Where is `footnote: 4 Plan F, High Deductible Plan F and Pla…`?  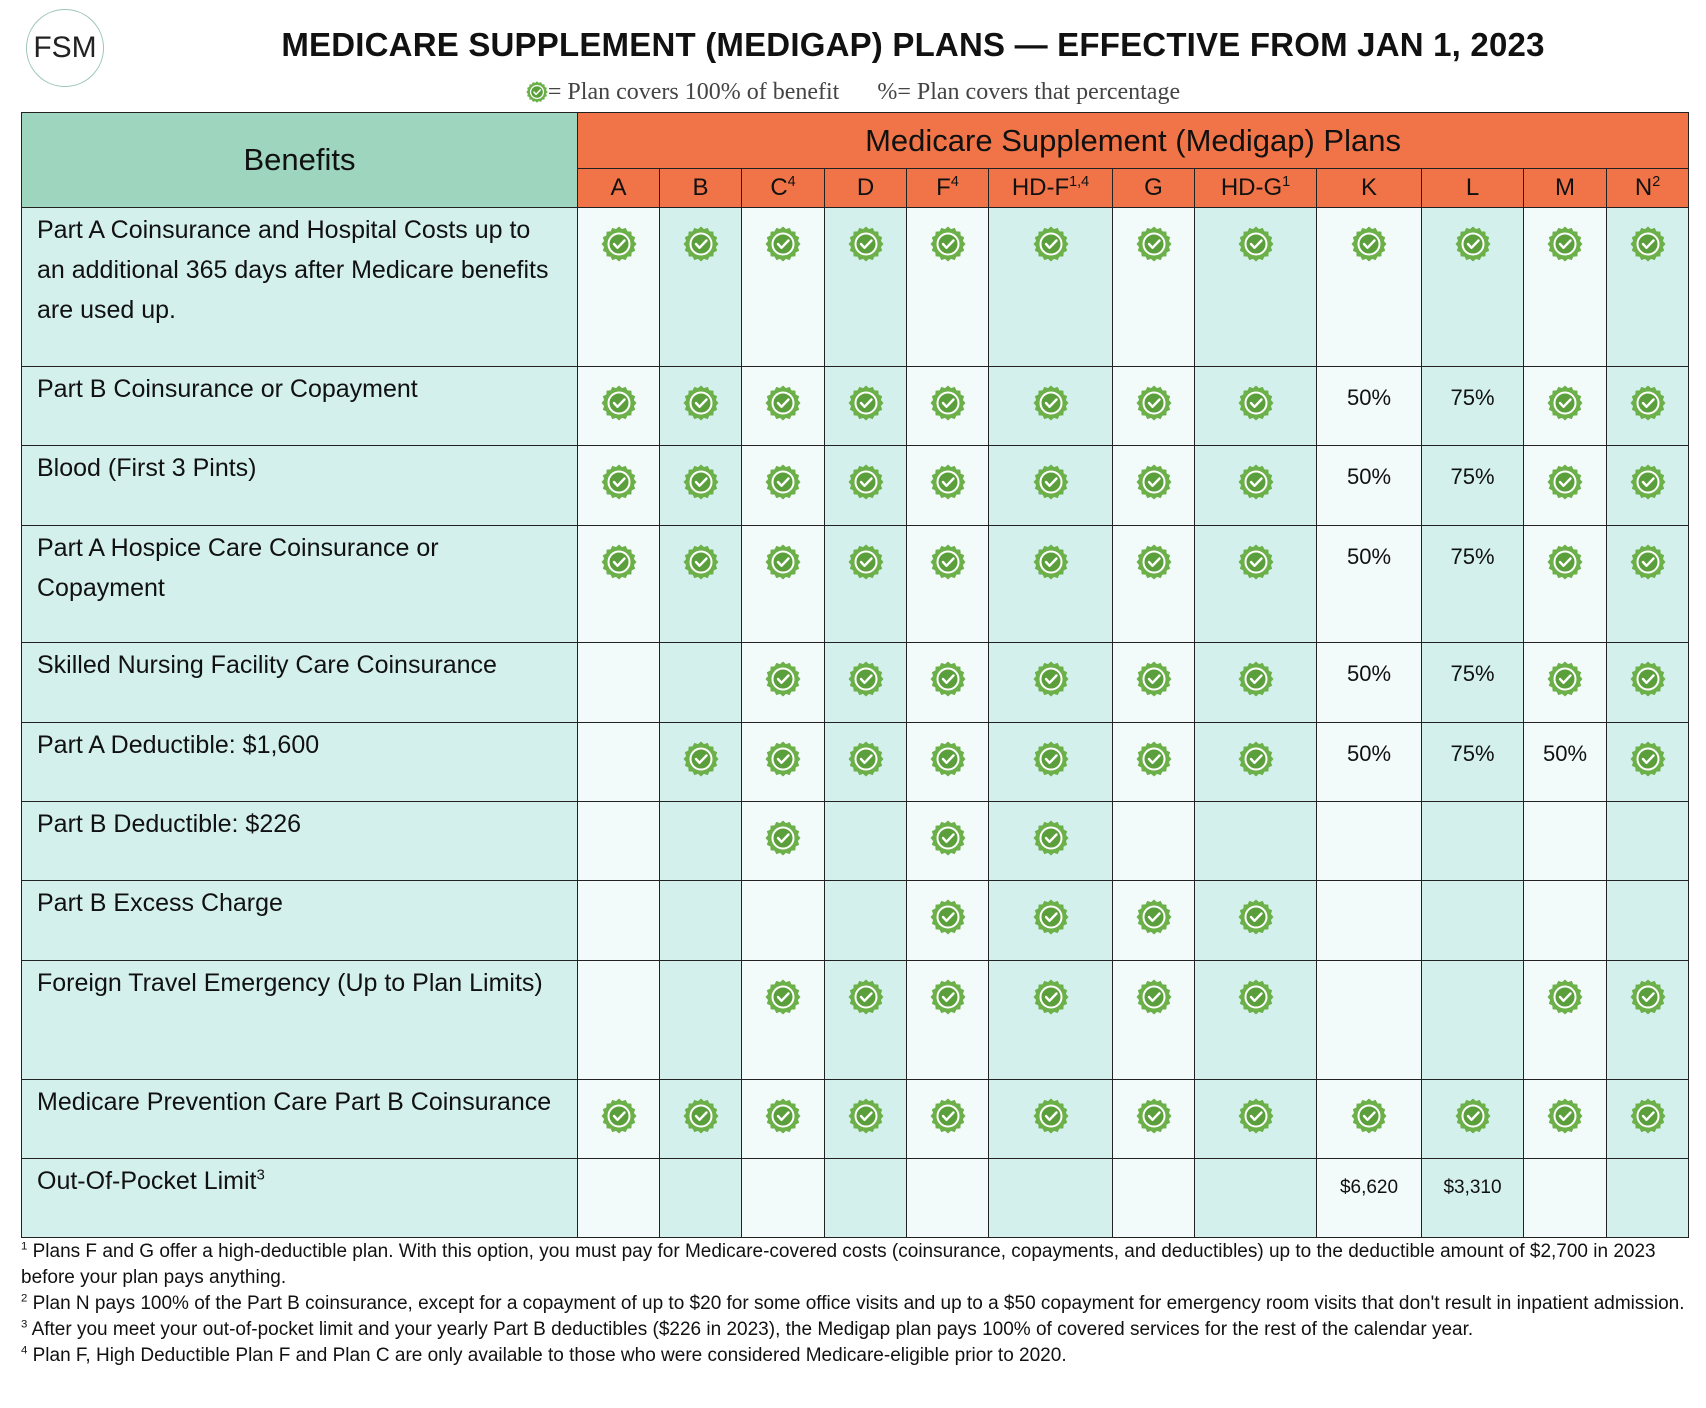
footnote: 4 Plan F, High Deductible Plan F and Pla… is located at coordinates (856, 1356).